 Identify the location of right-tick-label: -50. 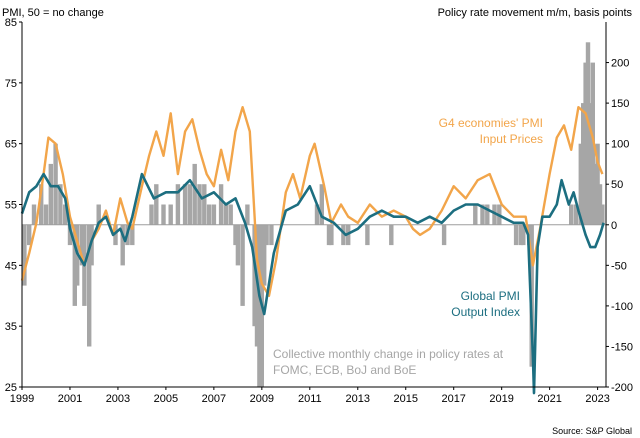
(619, 266).